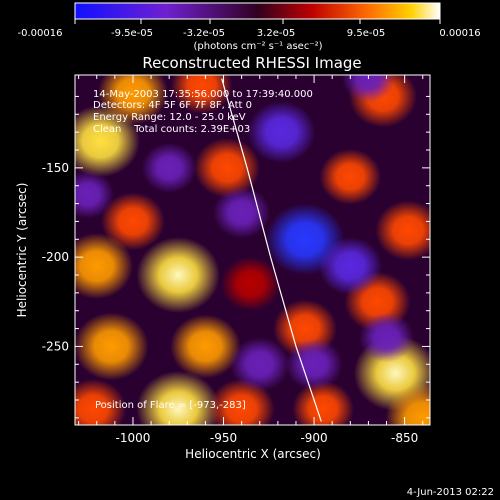  What do you see at coordinates (55, 257) in the screenshot?
I see `y-tick-label: -200` at bounding box center [55, 257].